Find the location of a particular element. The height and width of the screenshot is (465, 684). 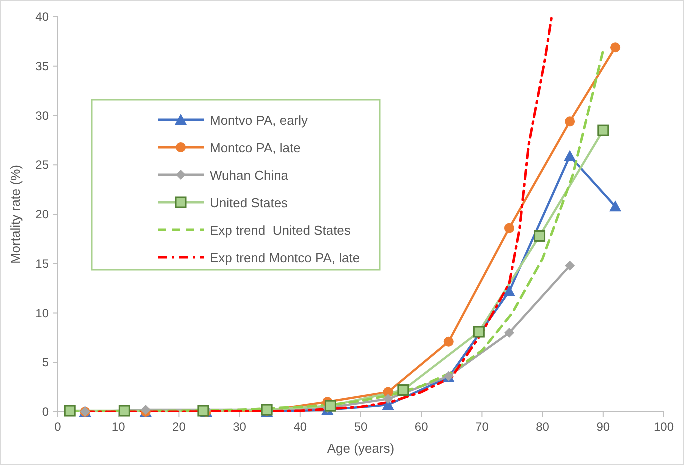

x-tick-label: 30 is located at coordinates (240, 427).